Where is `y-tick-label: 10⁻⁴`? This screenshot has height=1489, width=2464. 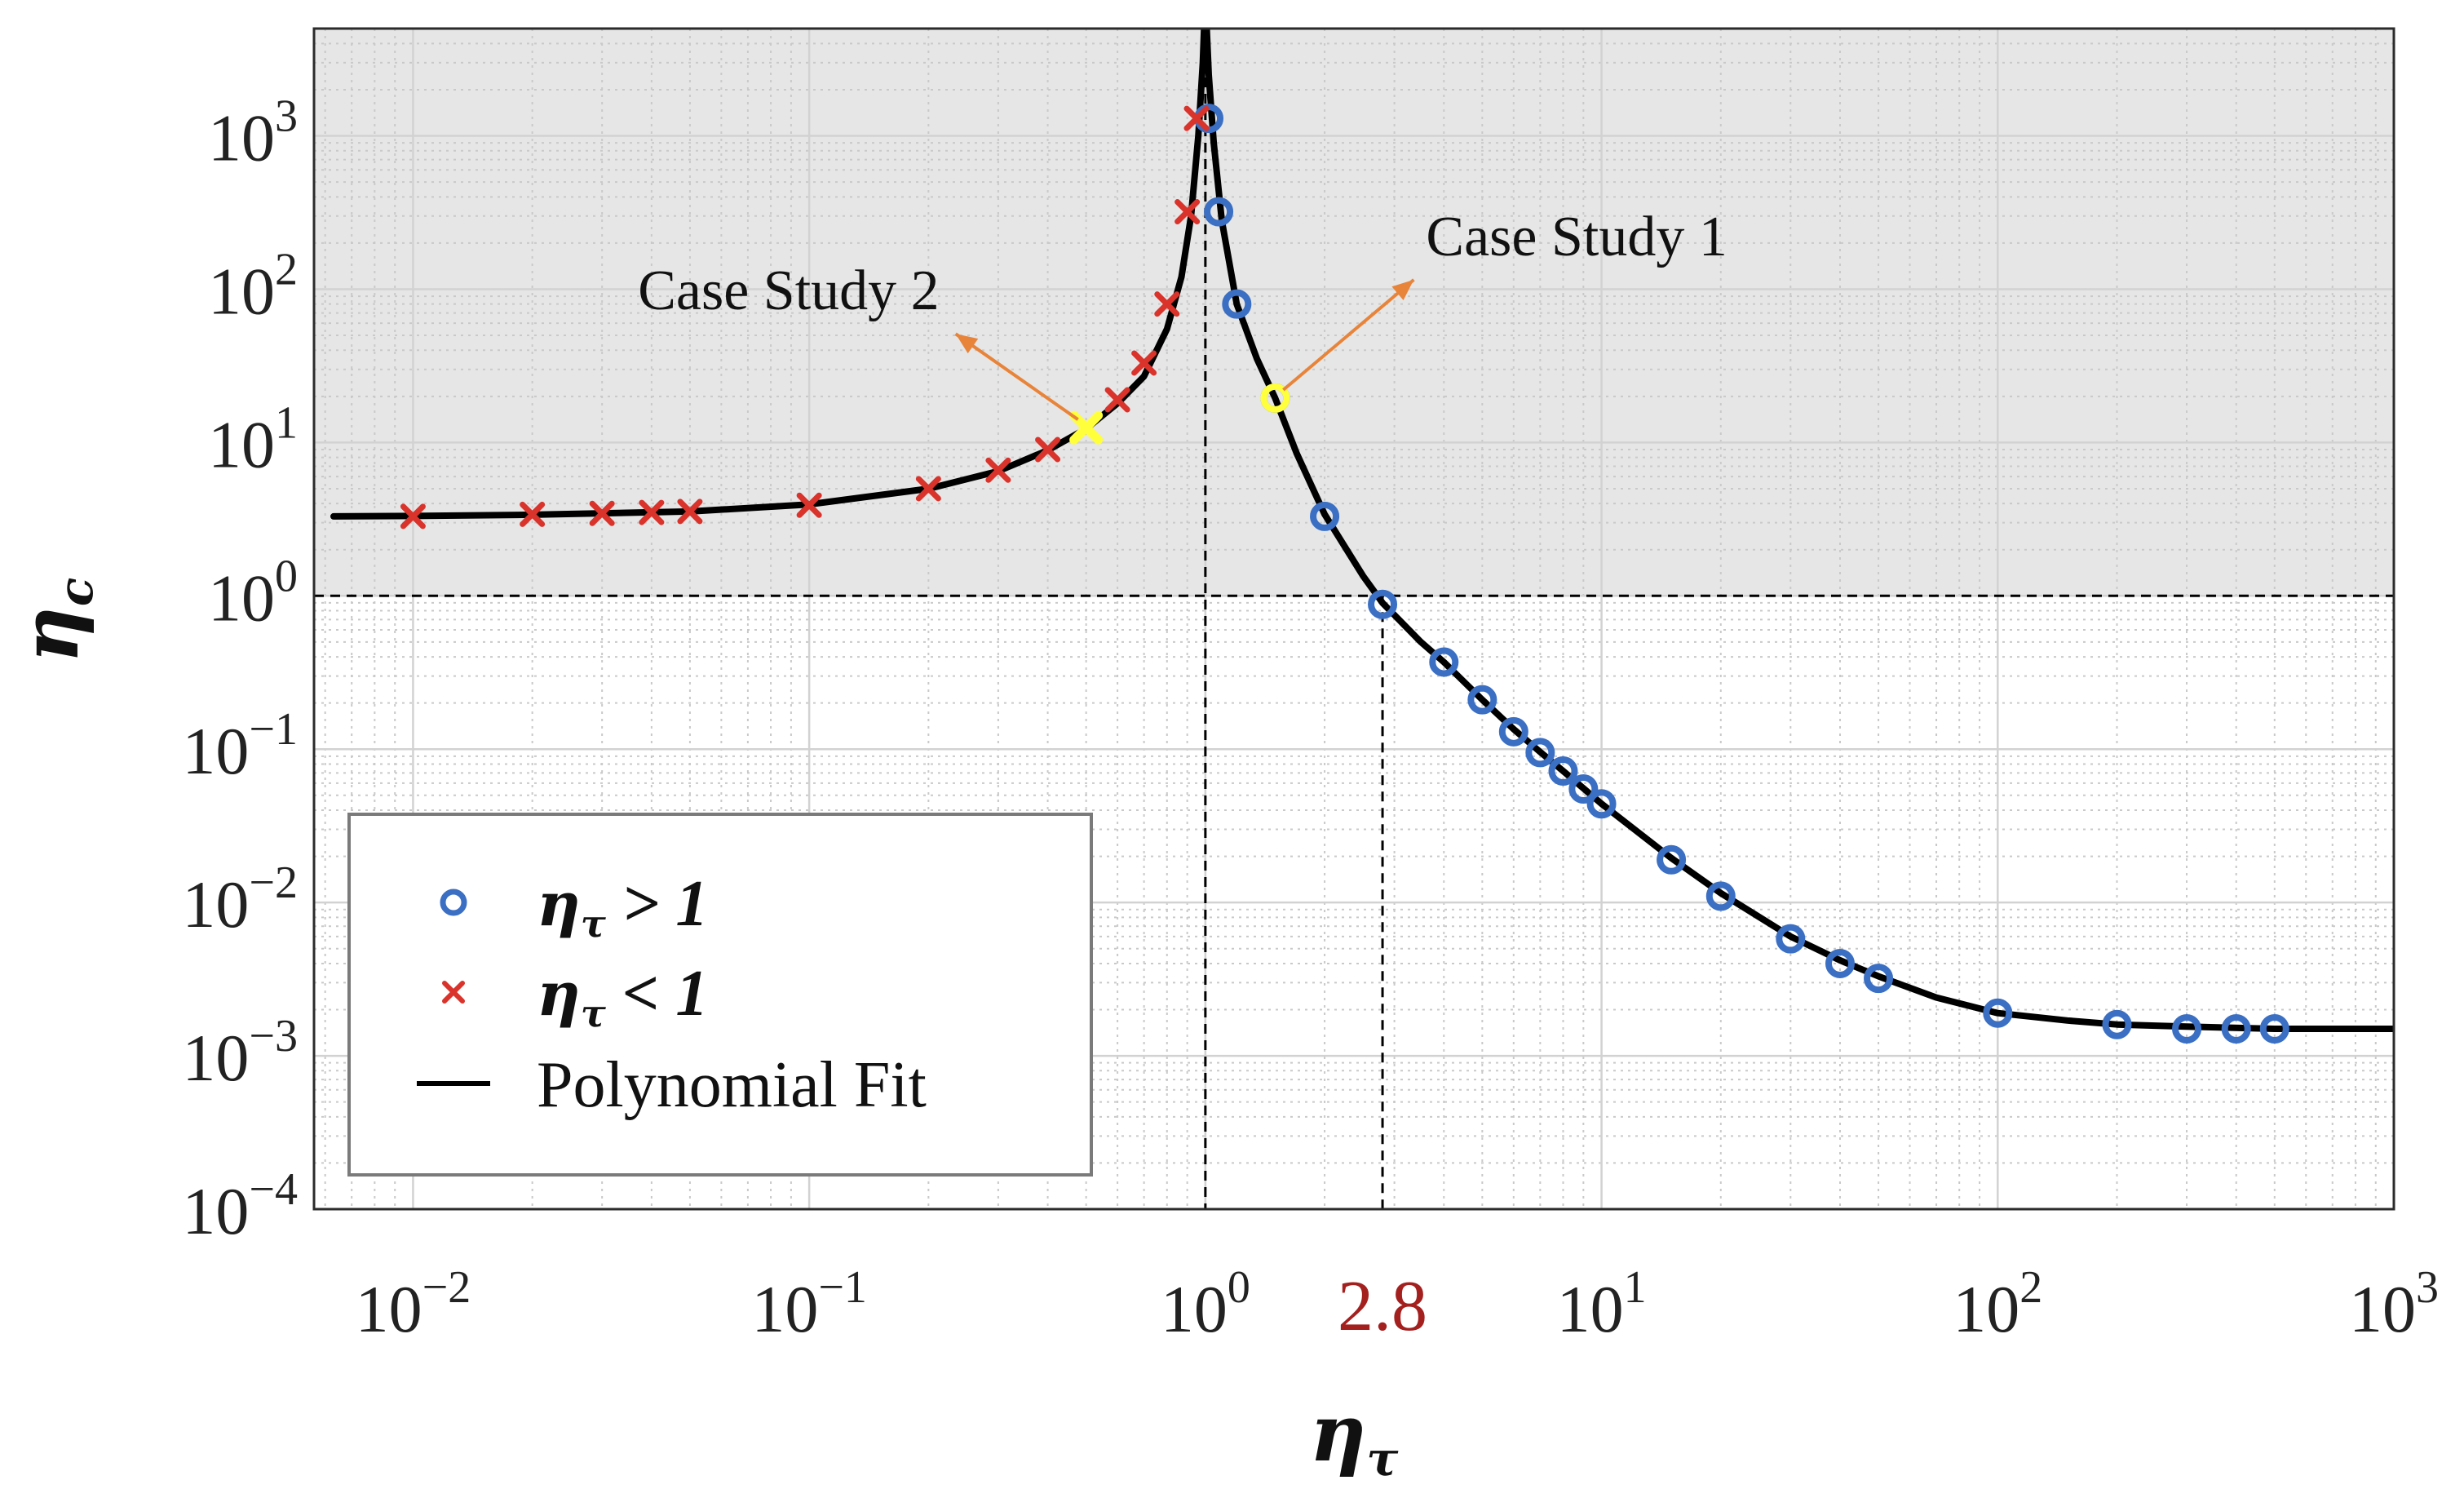
y-tick-label: 10⁻⁴ is located at coordinates (240, 1206).